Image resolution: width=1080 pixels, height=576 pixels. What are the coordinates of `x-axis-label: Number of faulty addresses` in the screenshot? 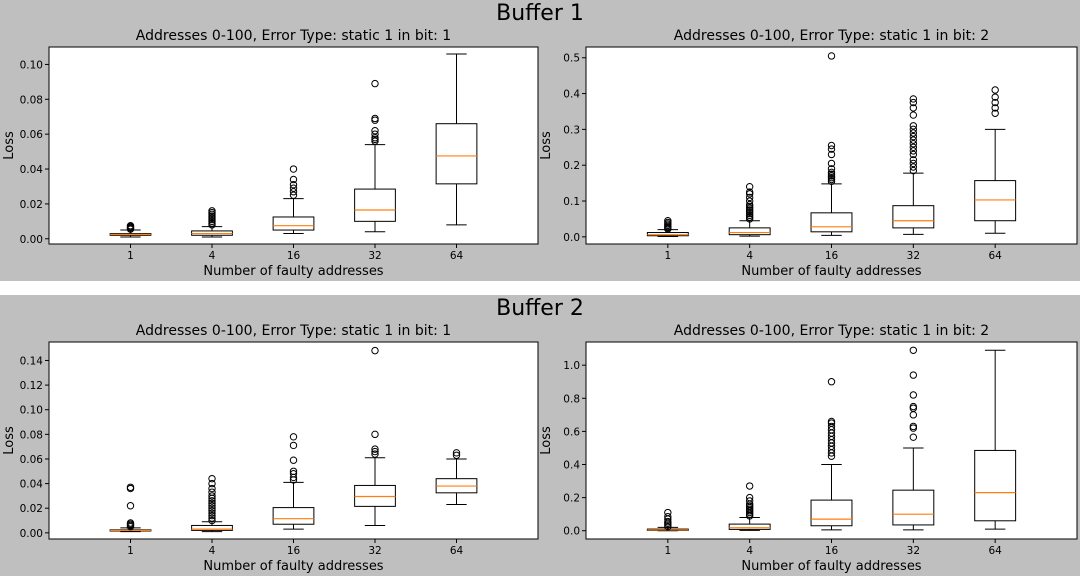 It's located at (293, 271).